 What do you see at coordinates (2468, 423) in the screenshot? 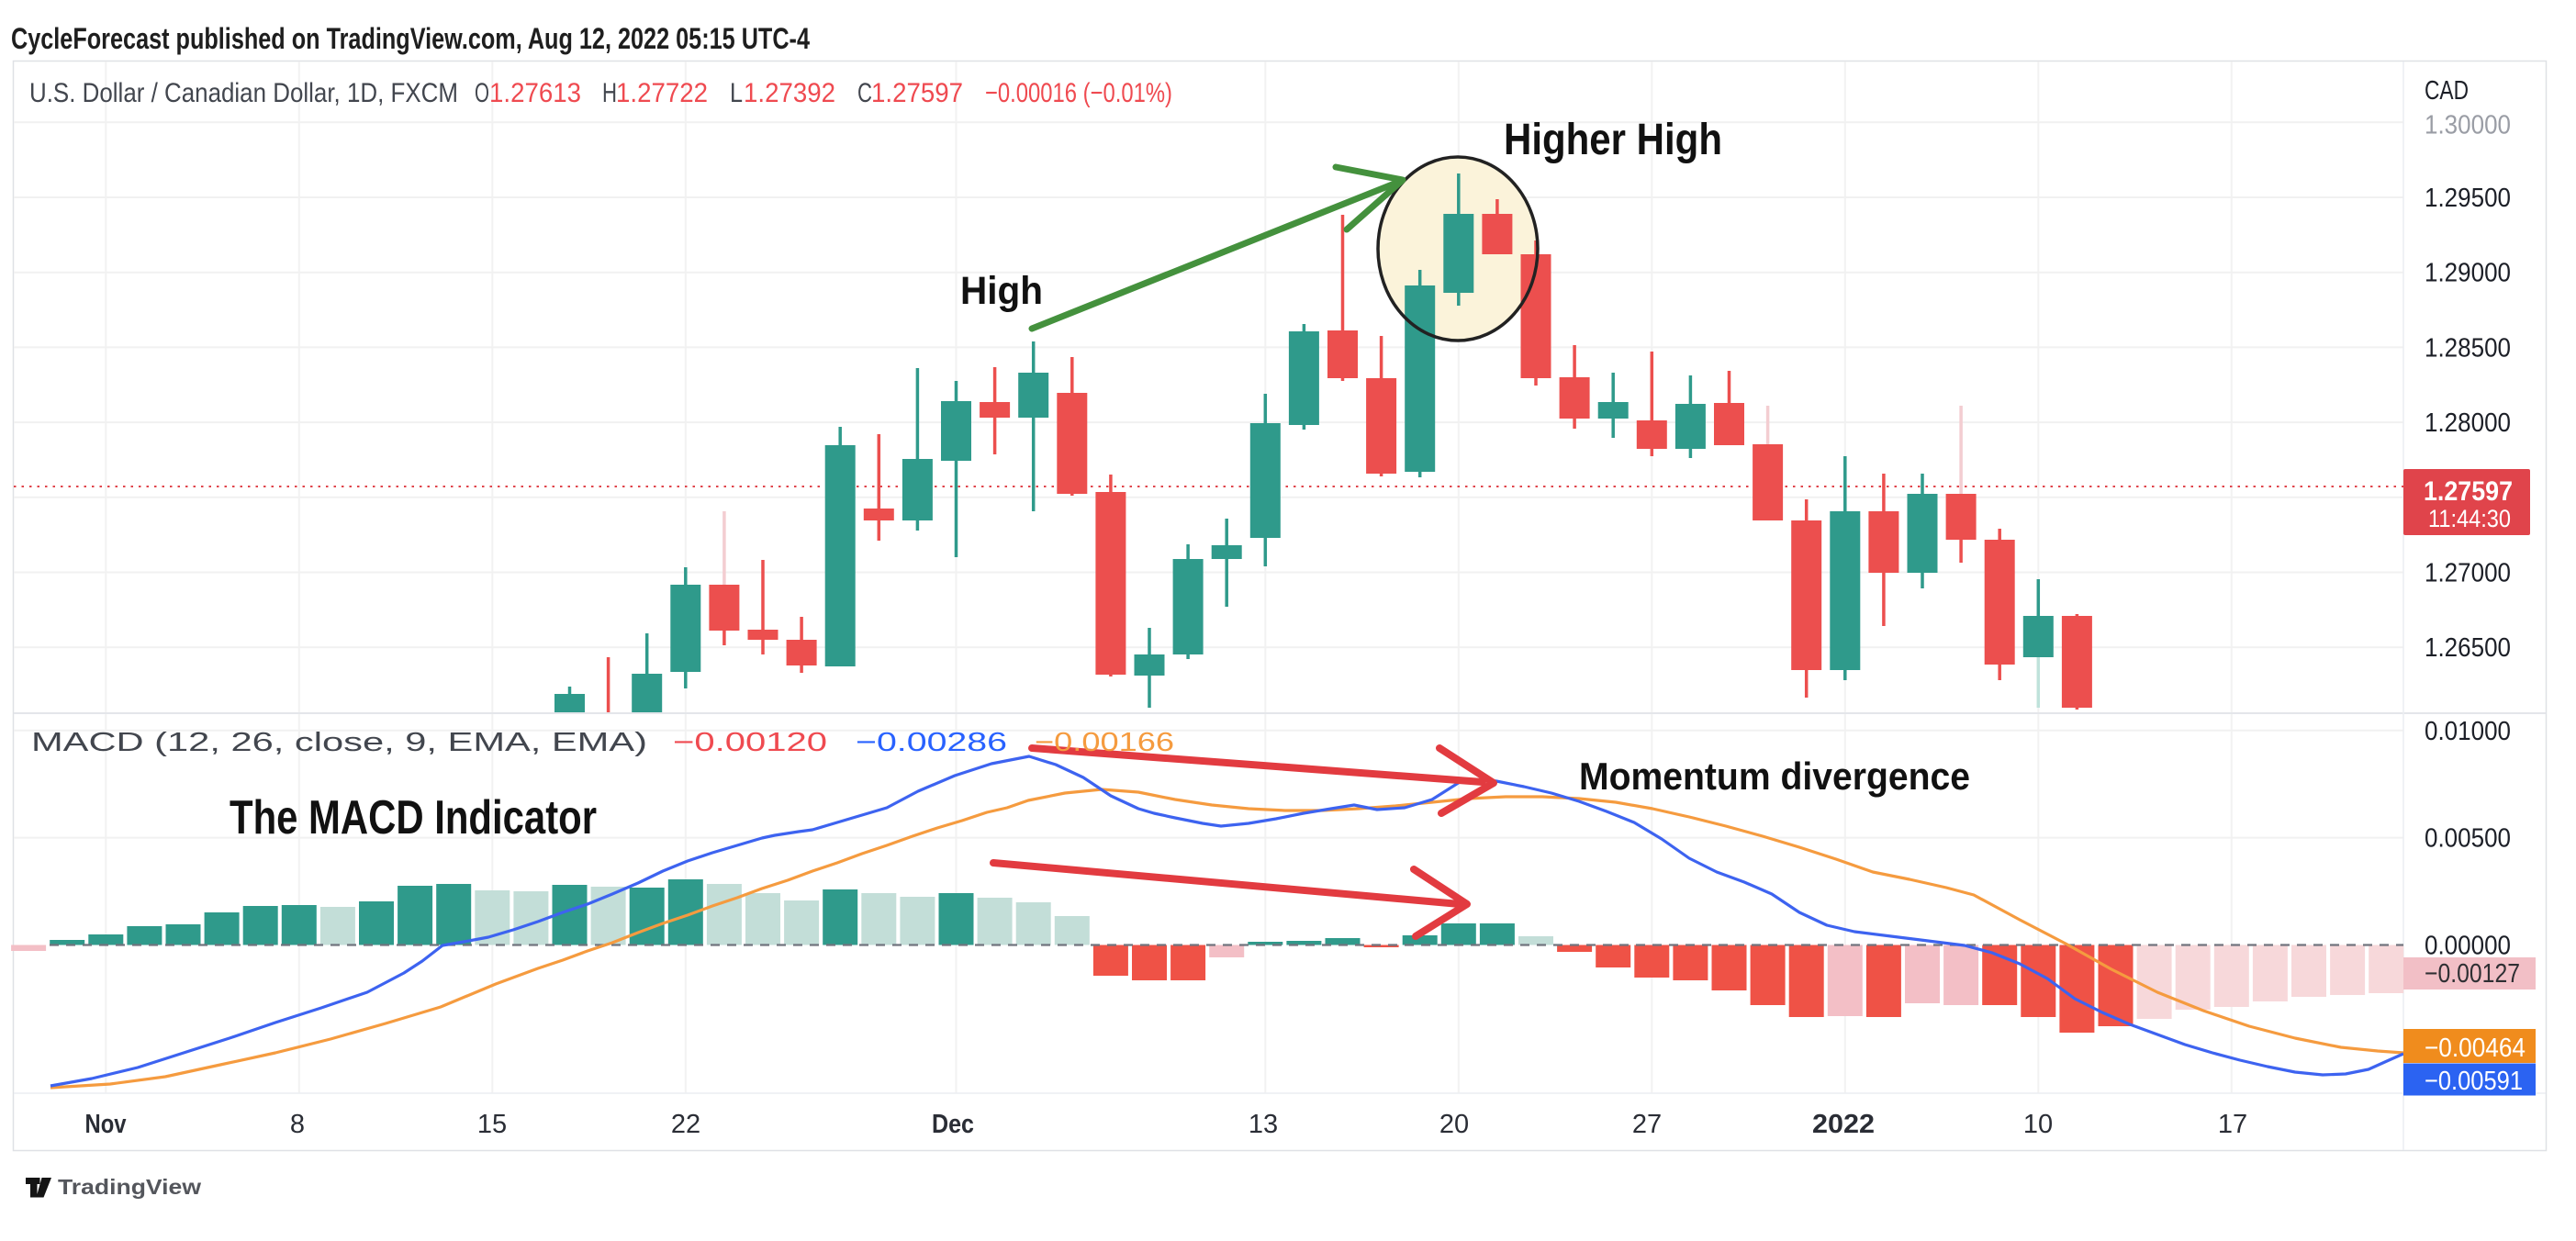
I see `svg-text: 1.28000` at bounding box center [2468, 423].